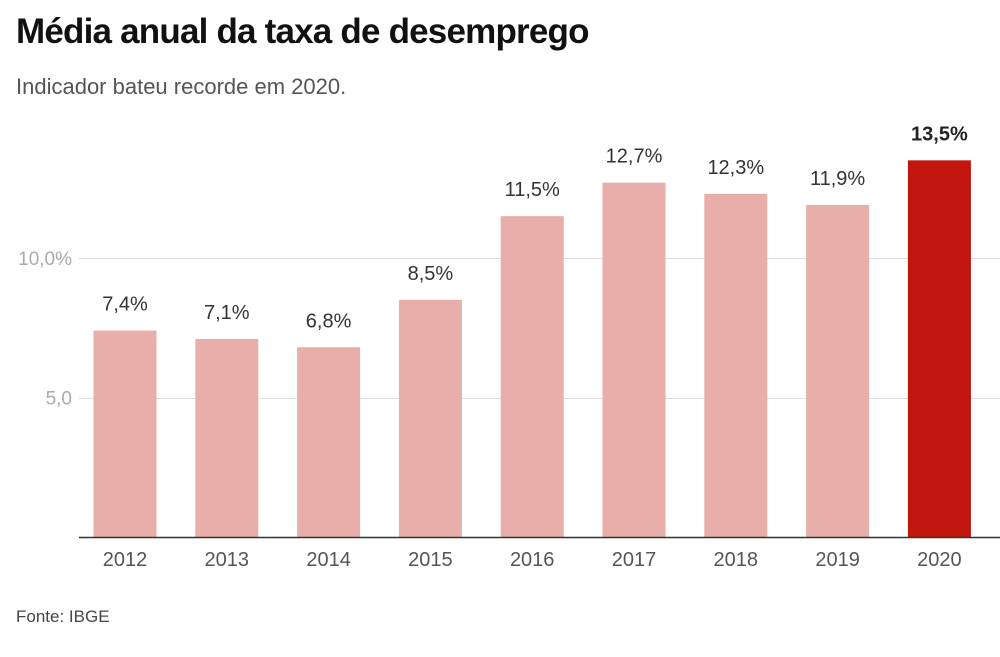 The width and height of the screenshot is (1000, 657). Describe the element at coordinates (736, 560) in the screenshot. I see `x-tick-label-2018: 2018` at that location.